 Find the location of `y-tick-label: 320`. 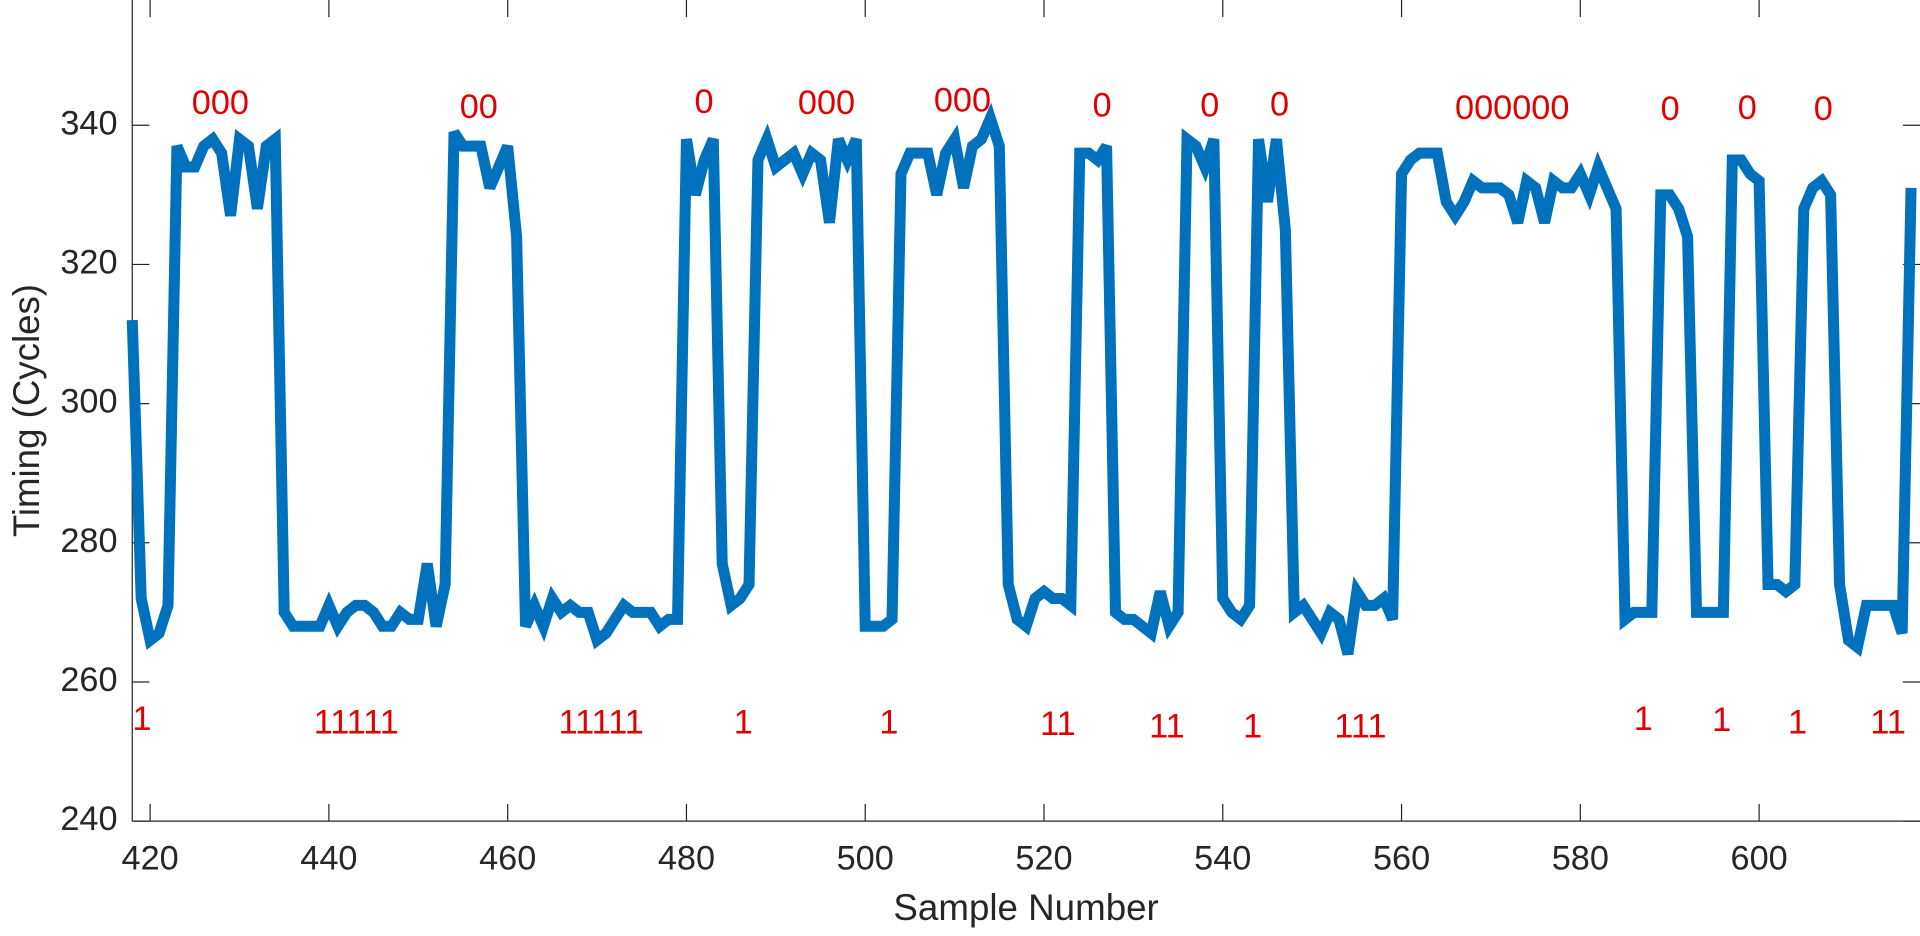

y-tick-label: 320 is located at coordinates (88, 263).